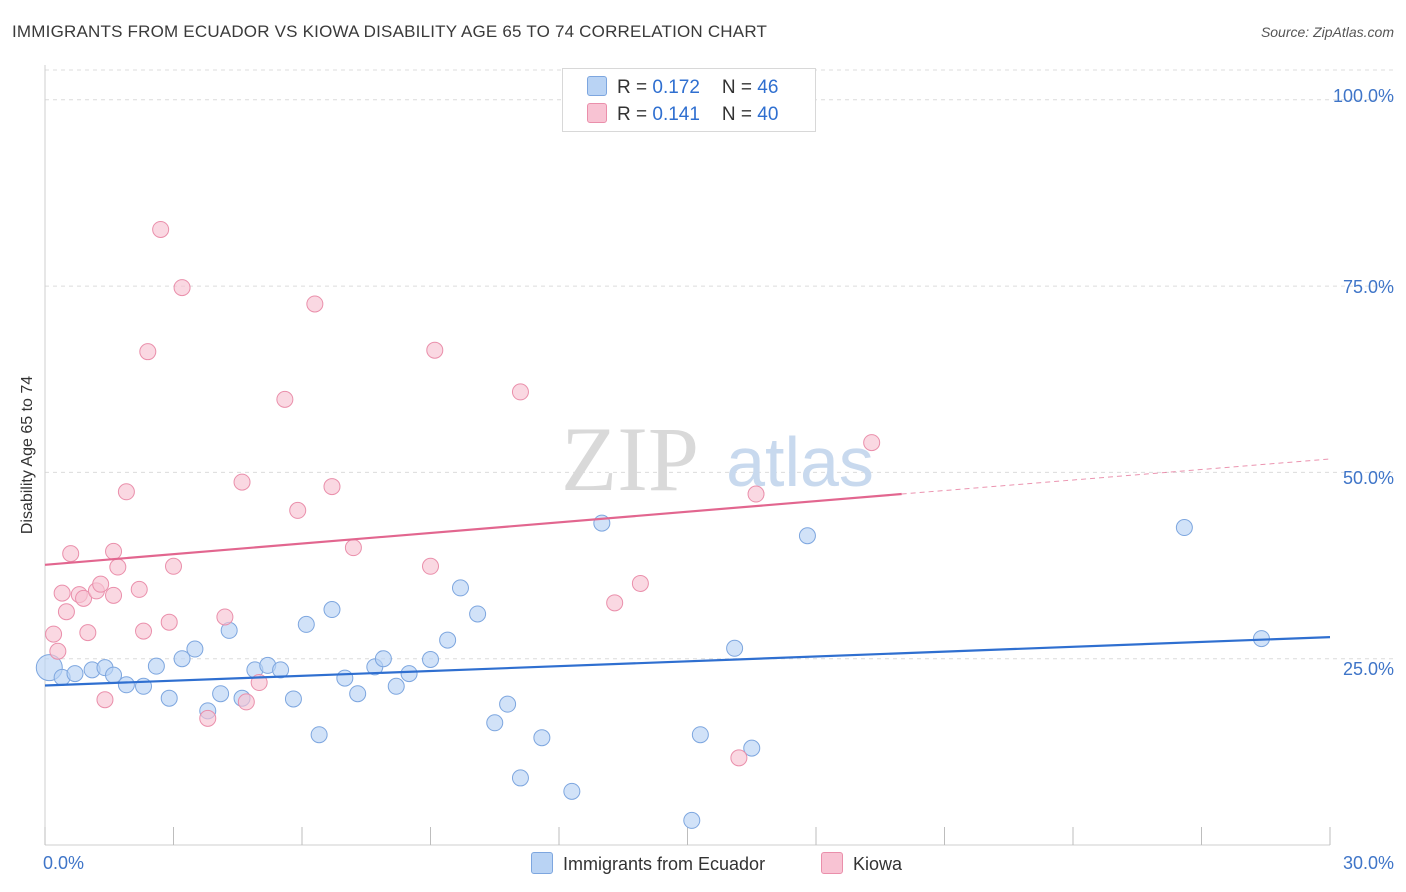  Describe the element at coordinates (1368, 863) in the screenshot. I see `x-tick-label-max: 30.0%` at that location.